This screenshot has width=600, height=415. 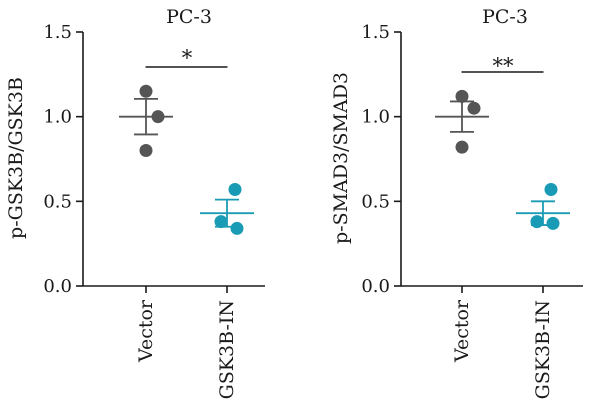 What do you see at coordinates (16, 158) in the screenshot?
I see `y-axis-label: p-GSK3B/GSK3B` at bounding box center [16, 158].